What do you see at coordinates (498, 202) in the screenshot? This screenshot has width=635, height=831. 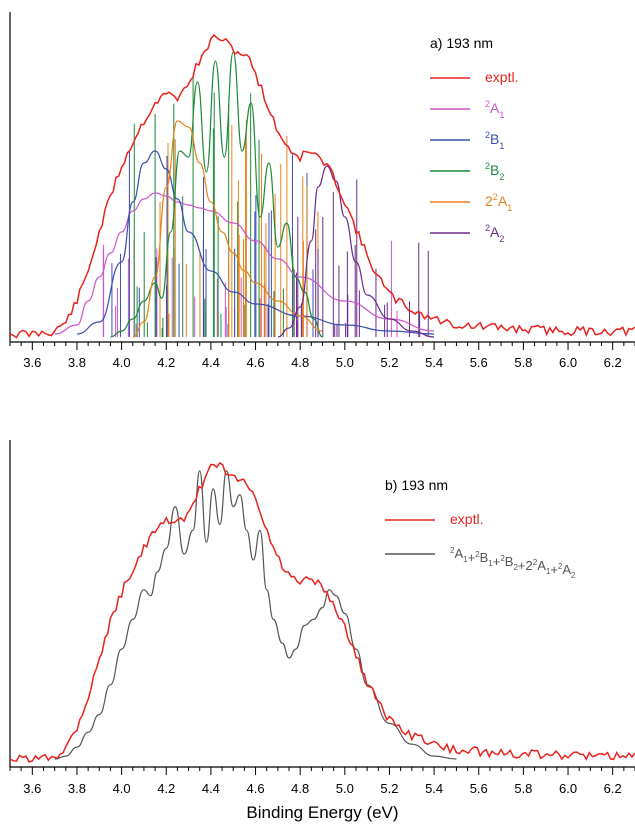 I see `legend-label: 22A1` at bounding box center [498, 202].